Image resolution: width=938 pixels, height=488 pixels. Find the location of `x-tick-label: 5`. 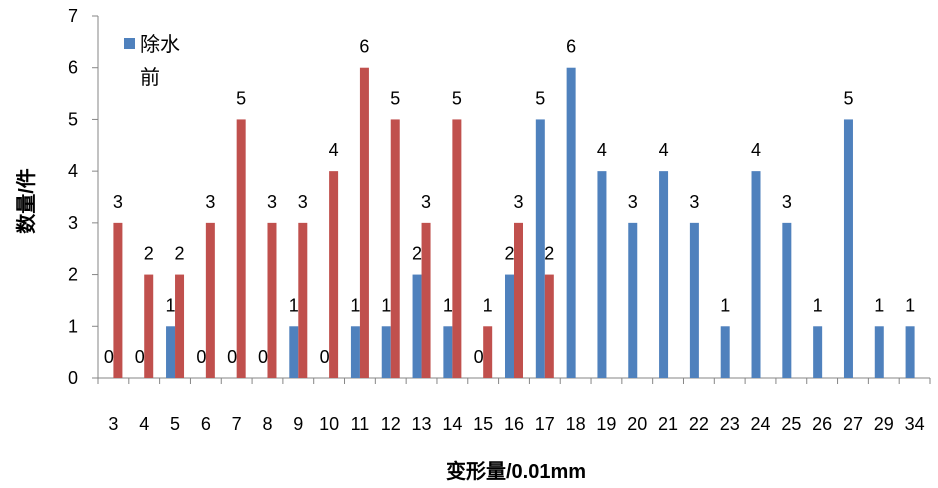

x-tick-label: 5 is located at coordinates (175, 424).